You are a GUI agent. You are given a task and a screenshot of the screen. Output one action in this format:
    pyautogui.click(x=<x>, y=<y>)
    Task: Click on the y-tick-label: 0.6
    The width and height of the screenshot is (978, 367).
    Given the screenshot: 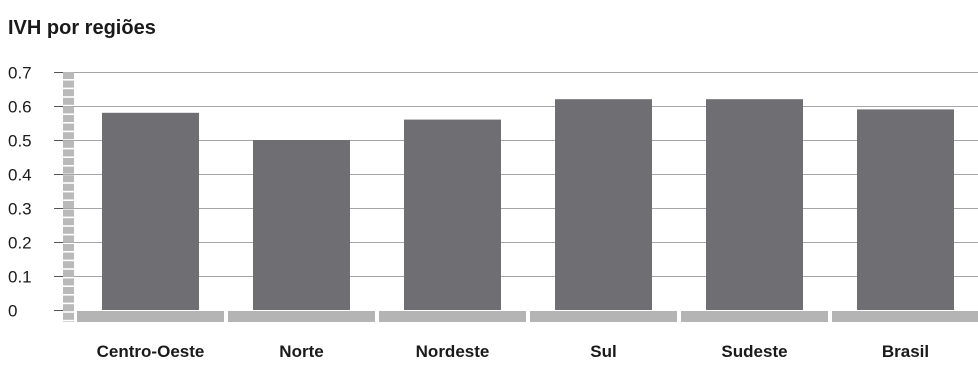 What is the action you would take?
    pyautogui.click(x=20, y=107)
    